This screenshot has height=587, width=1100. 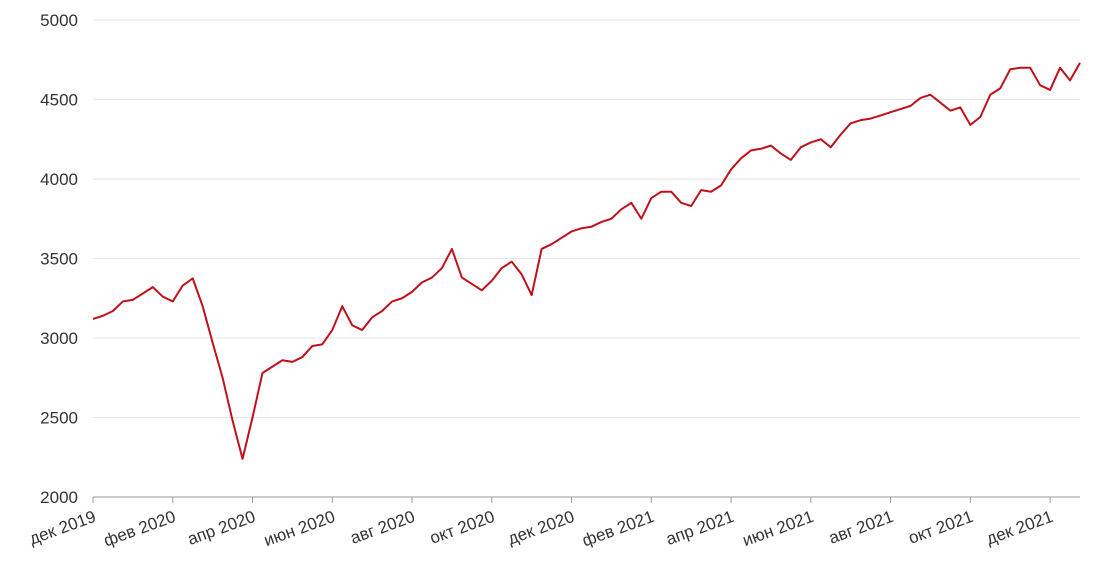 I want to click on y-tick-label: 3500, so click(x=59, y=259).